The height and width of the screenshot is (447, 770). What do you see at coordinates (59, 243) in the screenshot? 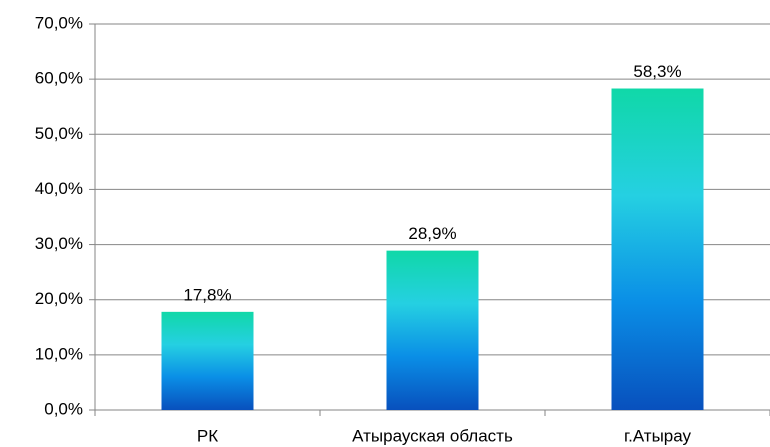
I see `y-tick-label: 30,0%` at bounding box center [59, 243].